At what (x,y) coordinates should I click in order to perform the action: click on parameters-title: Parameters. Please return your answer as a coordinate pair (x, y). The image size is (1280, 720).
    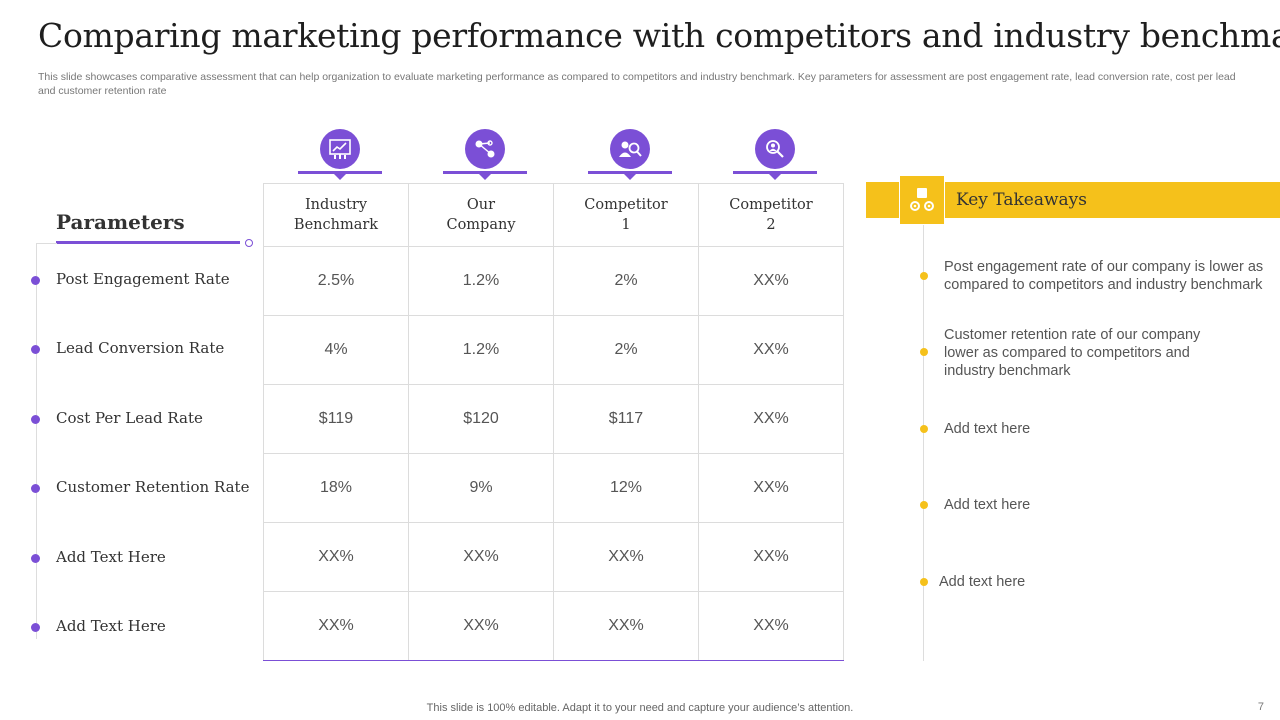
    Looking at the image, I should click on (120, 222).